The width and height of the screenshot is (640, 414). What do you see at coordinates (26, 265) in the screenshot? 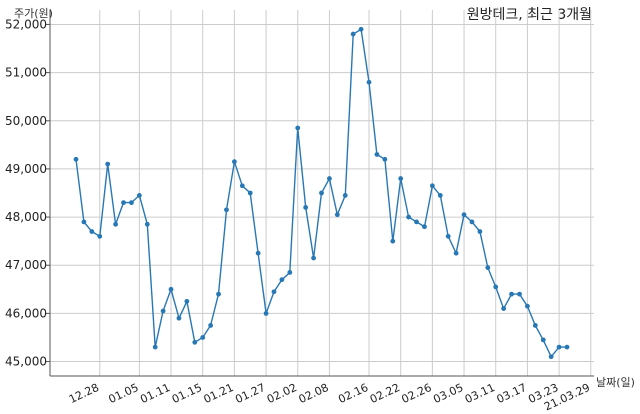
I see `y-tick-label: 47,000` at bounding box center [26, 265].